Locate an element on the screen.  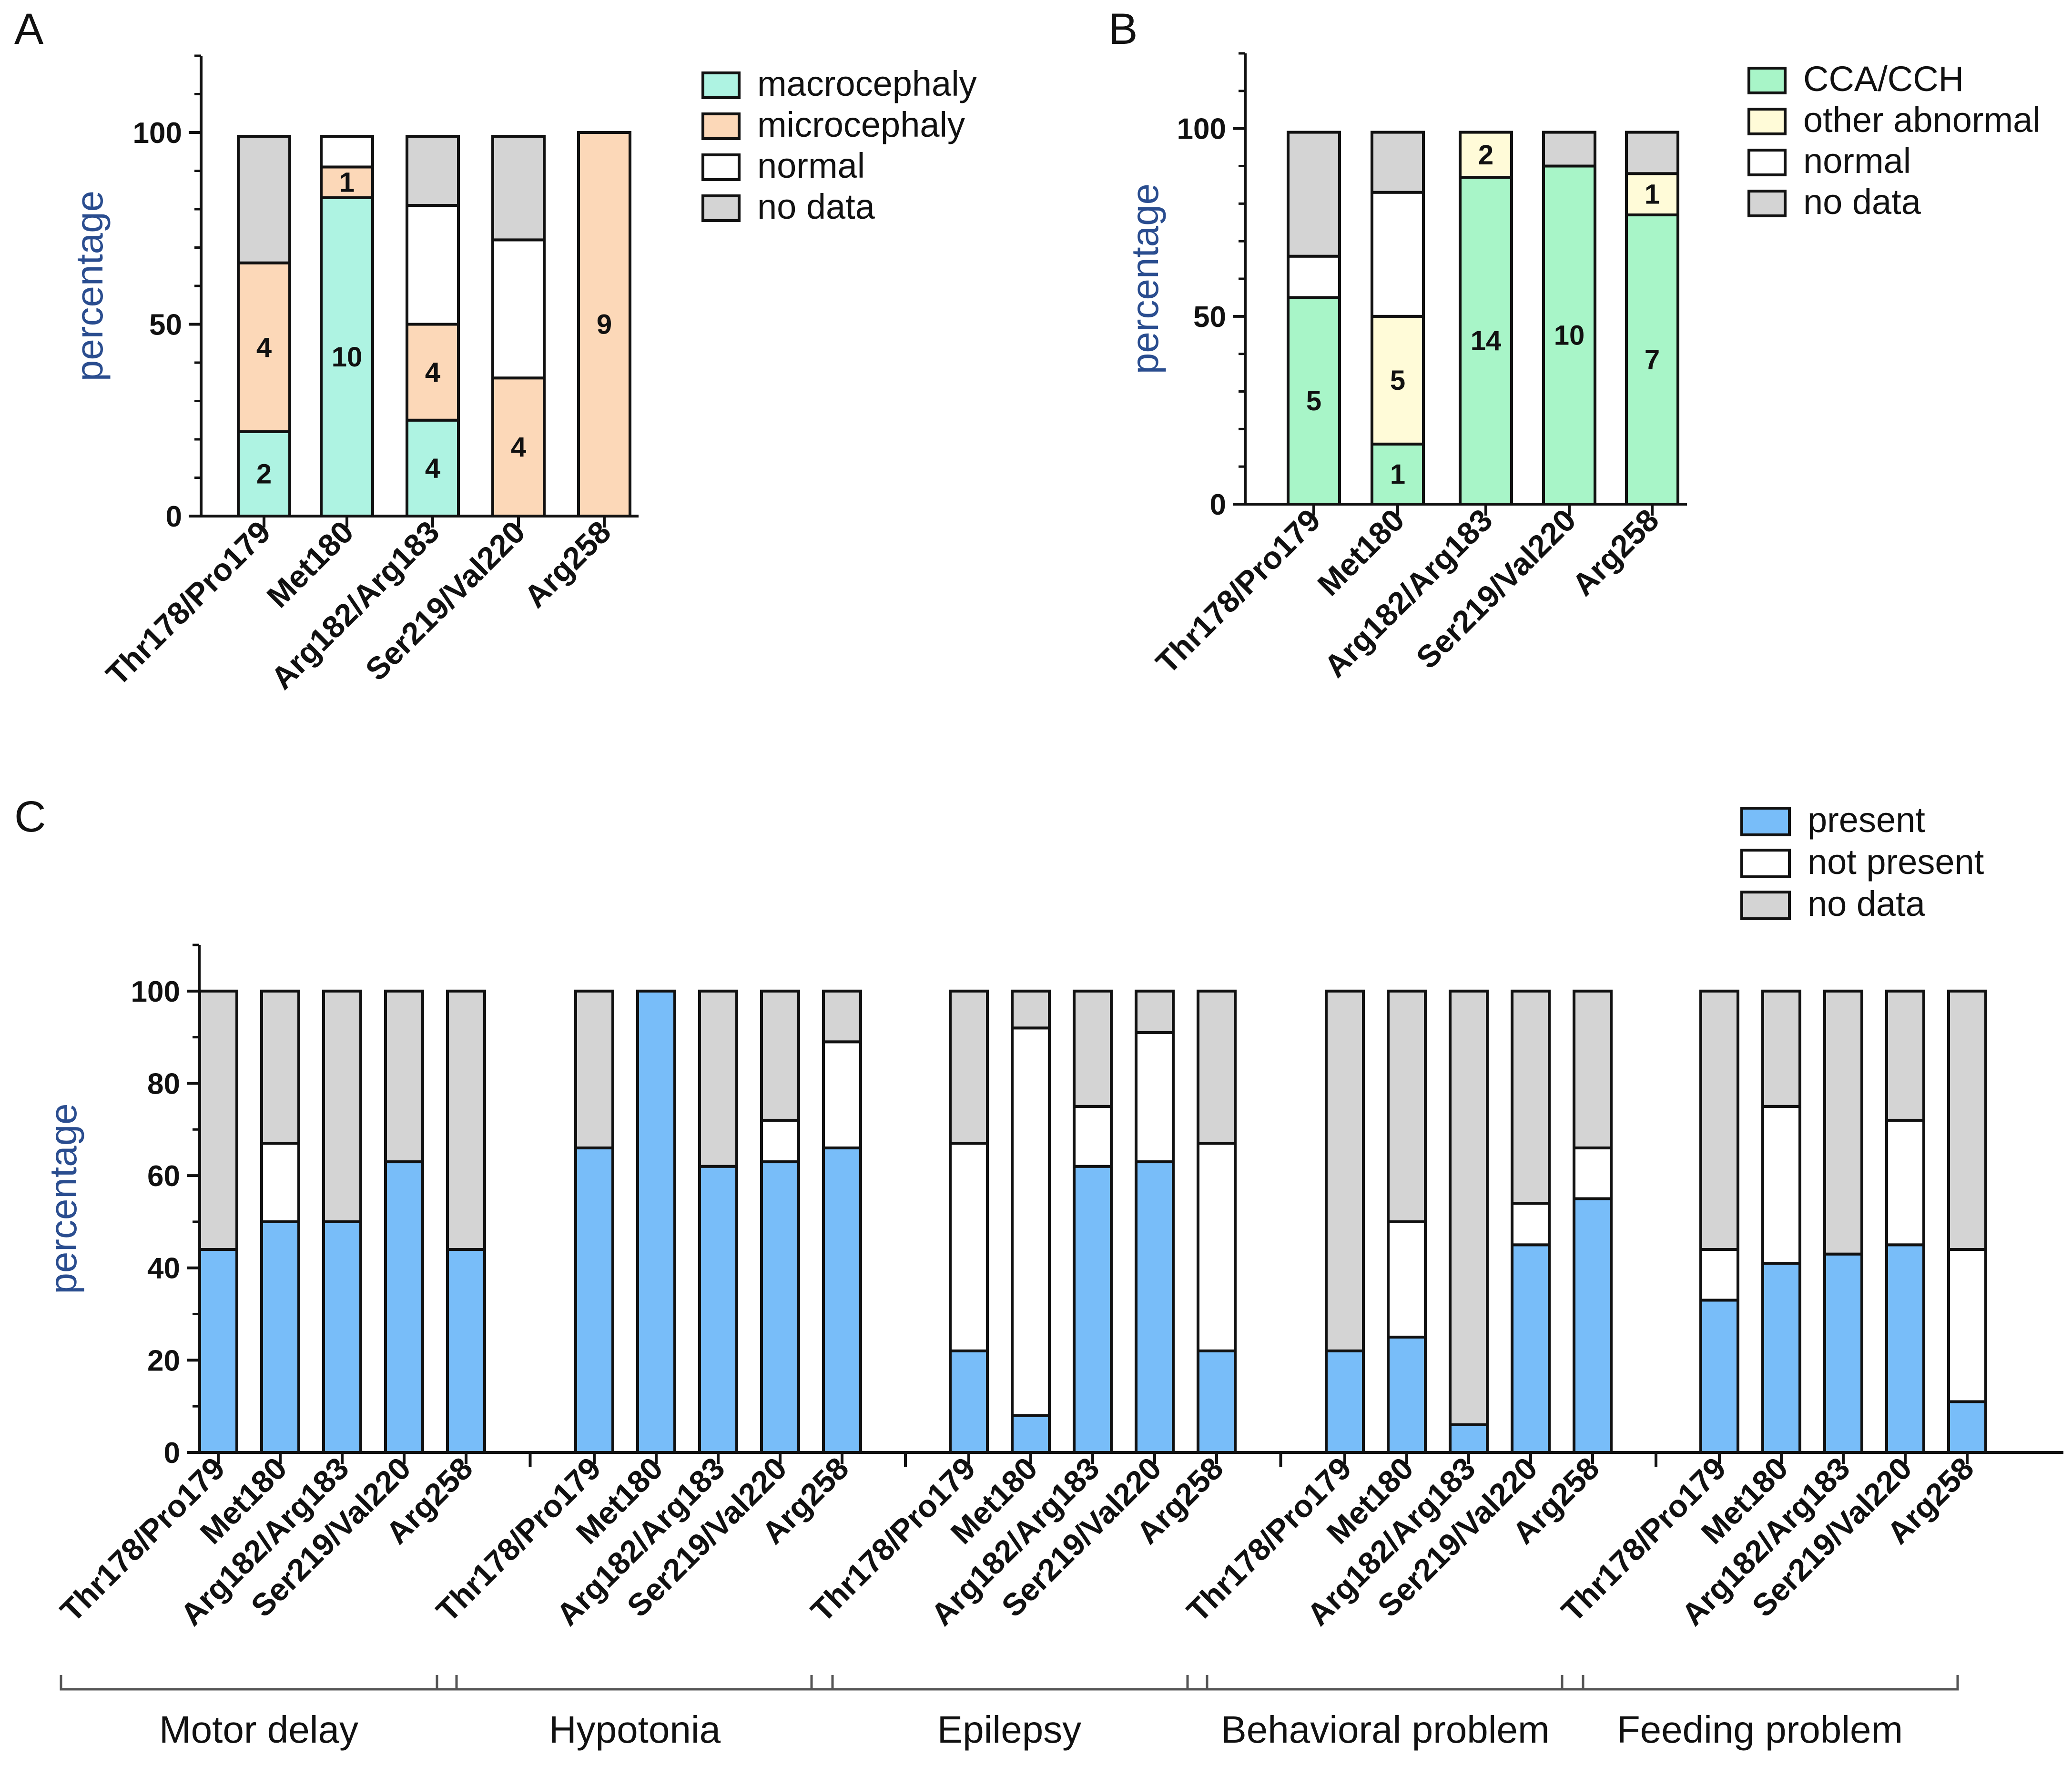
bar-motor-delay-arg182-arg183-no-data is located at coordinates (342, 1106).